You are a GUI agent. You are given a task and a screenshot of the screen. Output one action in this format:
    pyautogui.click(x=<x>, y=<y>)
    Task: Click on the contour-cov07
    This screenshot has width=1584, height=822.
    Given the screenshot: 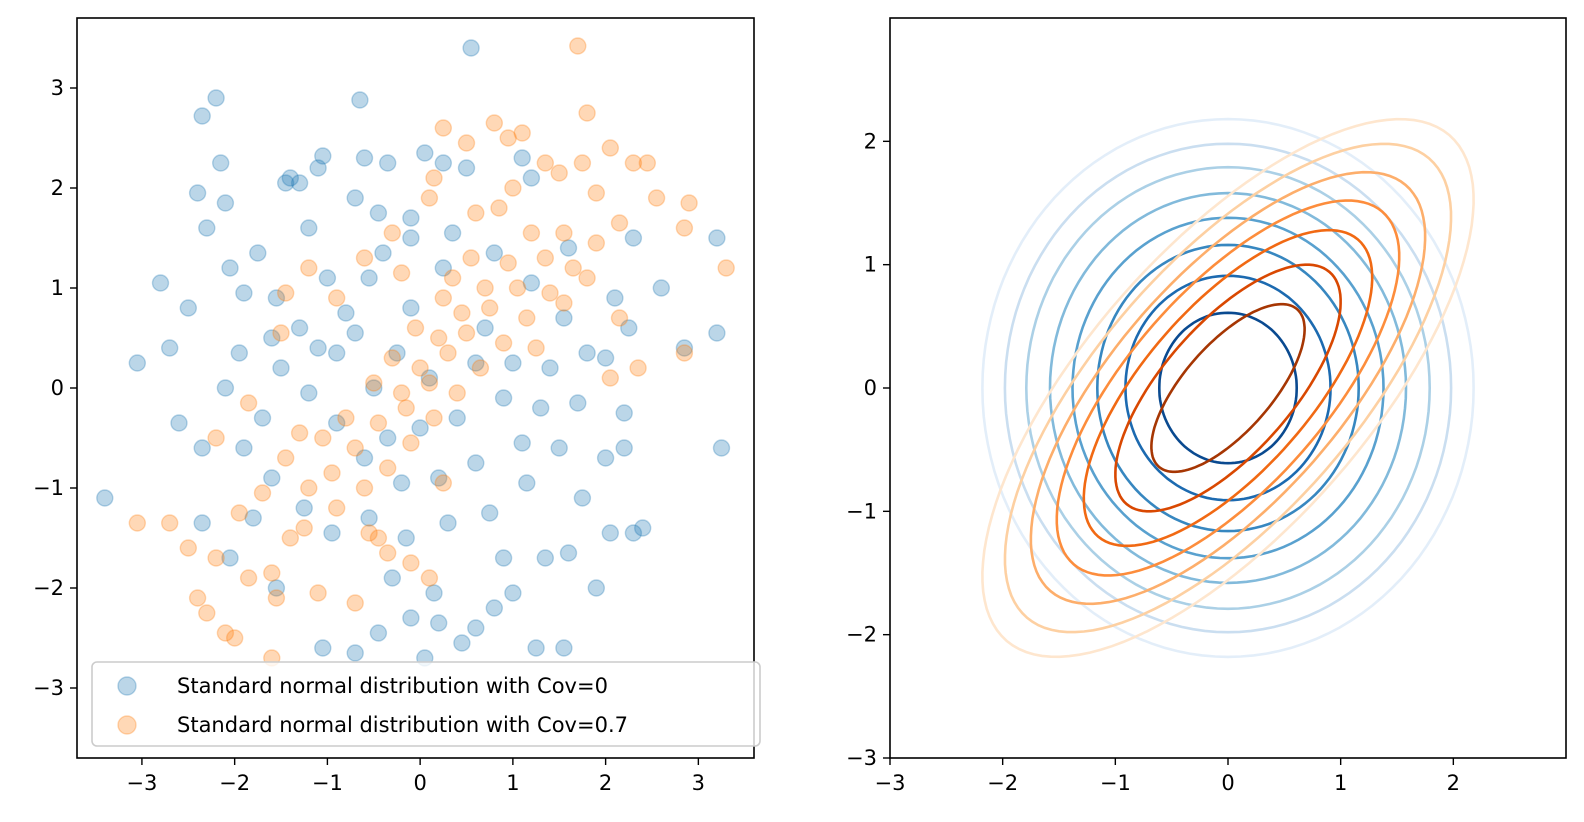 What is the action you would take?
    pyautogui.click(x=1228, y=388)
    